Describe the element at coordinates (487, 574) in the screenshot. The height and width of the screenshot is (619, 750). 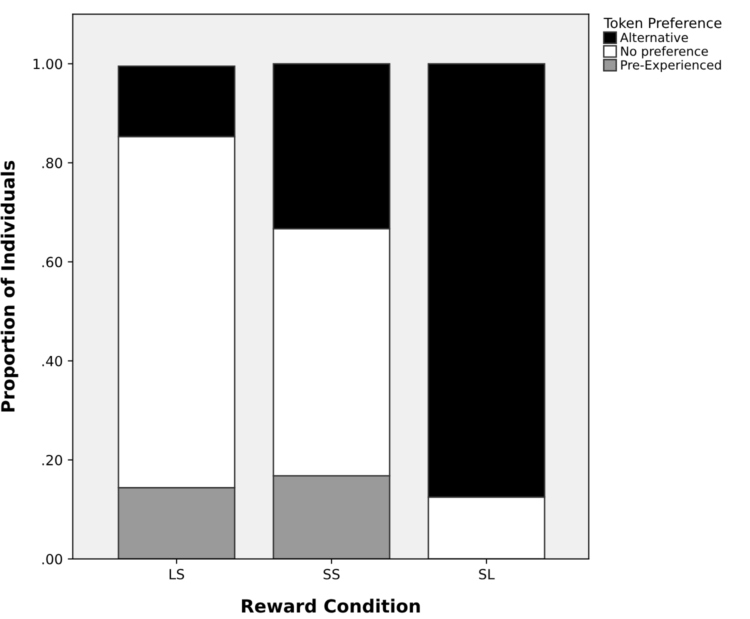
I see `x-tick-label: SL` at that location.